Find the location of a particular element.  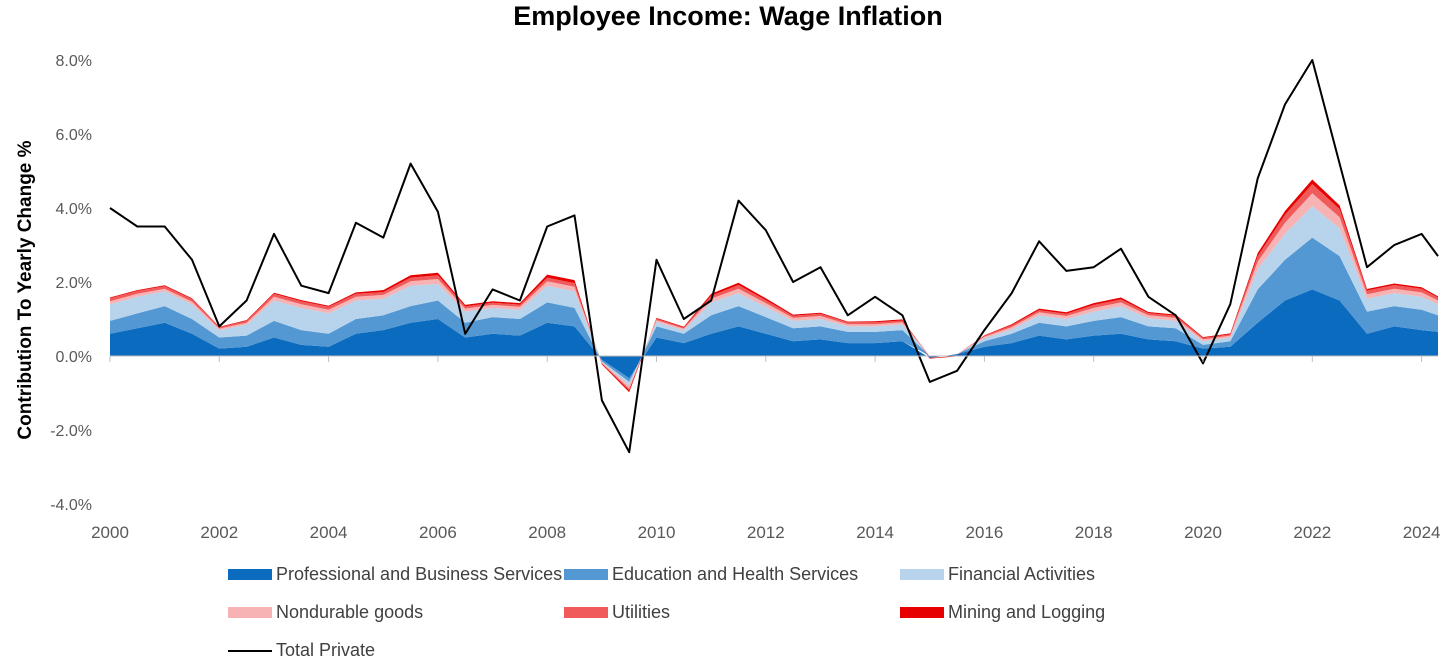

legend-item: Education and Health Services is located at coordinates (711, 574).